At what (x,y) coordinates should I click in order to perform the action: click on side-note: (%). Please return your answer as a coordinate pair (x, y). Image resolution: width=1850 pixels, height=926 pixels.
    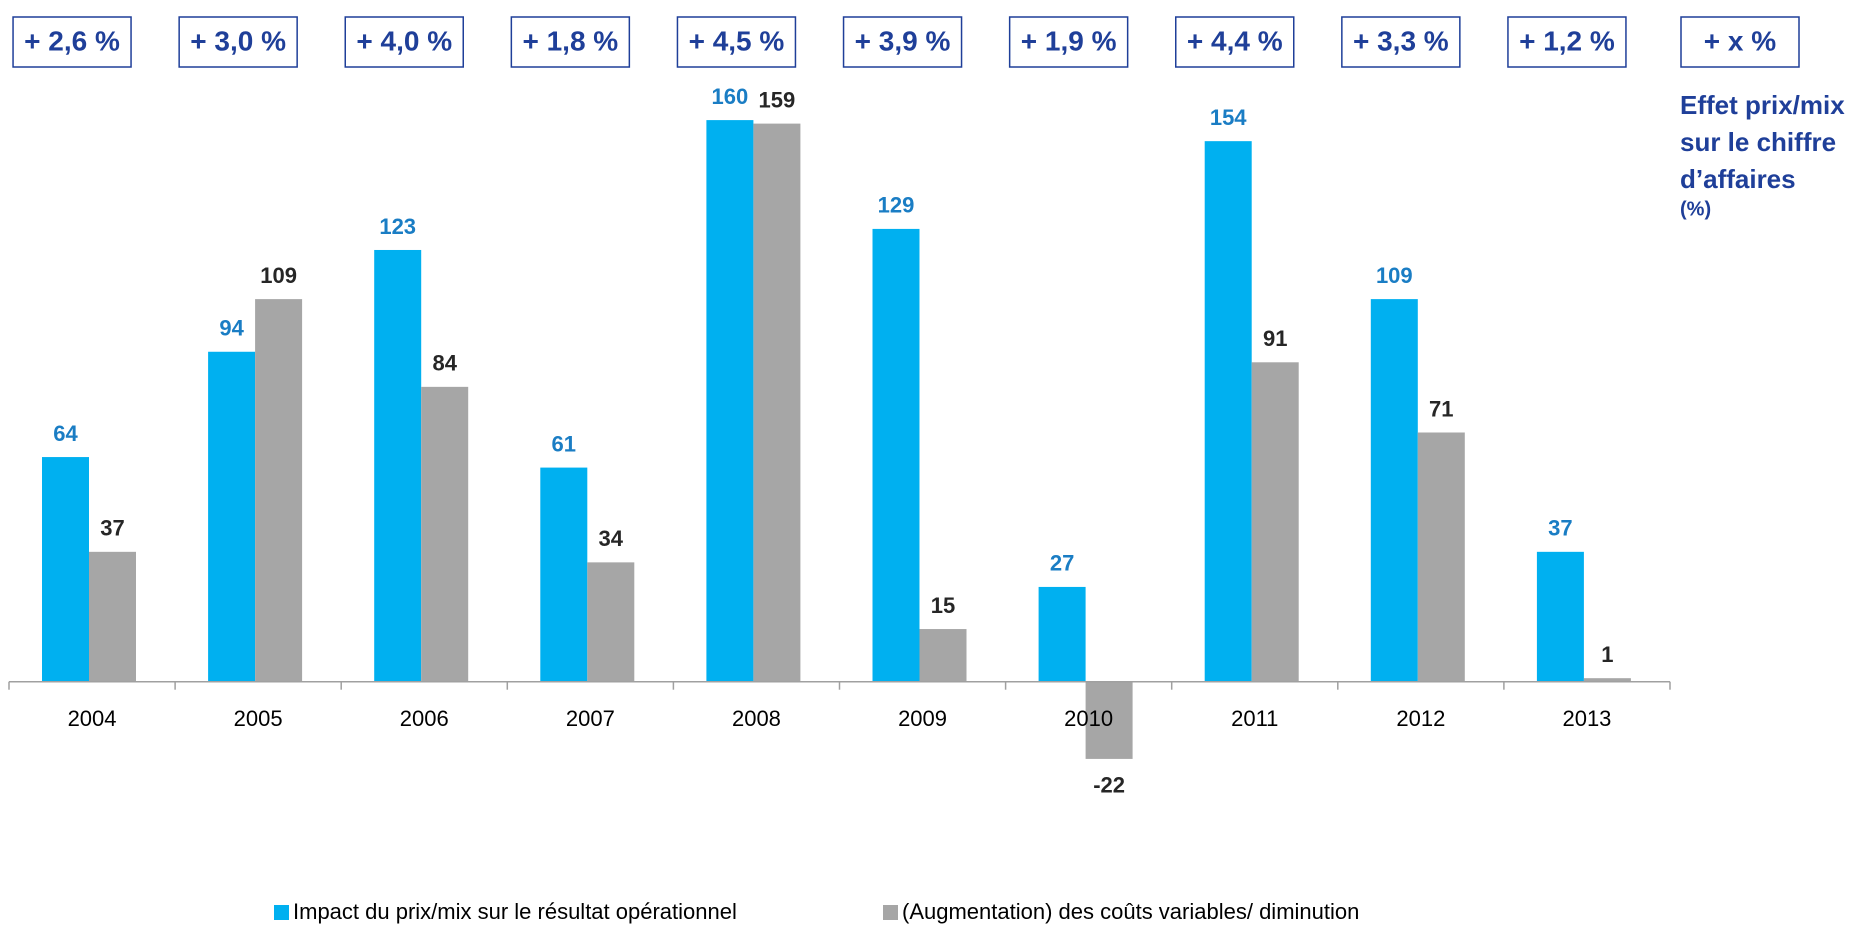
    Looking at the image, I should click on (1695, 209).